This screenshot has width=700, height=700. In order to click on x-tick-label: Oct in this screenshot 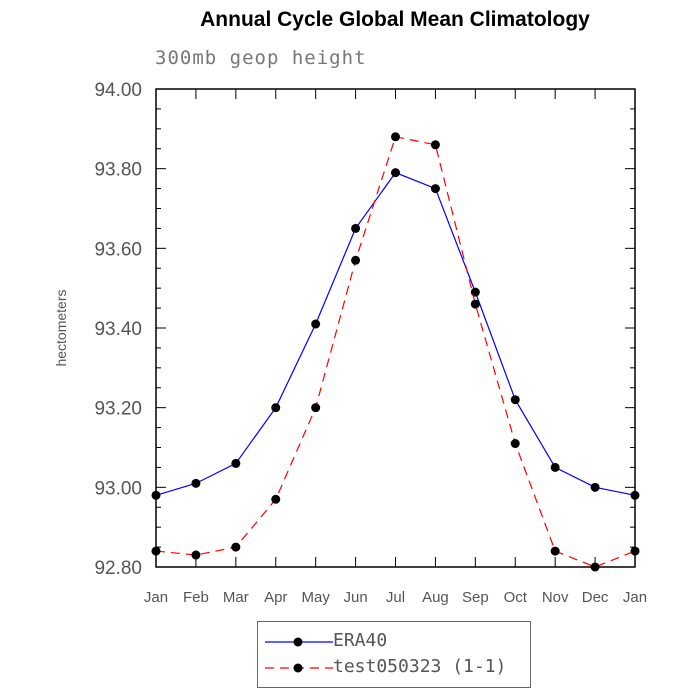, I will do `click(516, 597)`.